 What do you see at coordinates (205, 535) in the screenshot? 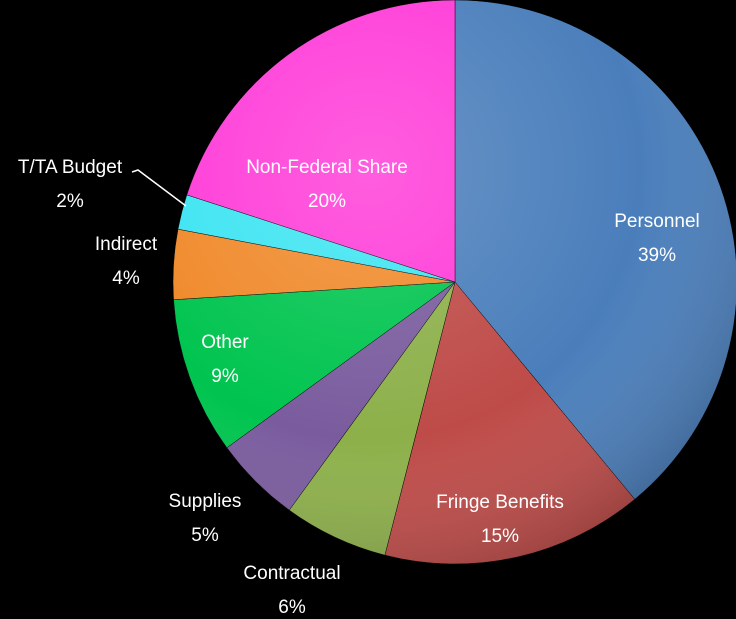
I see `slice-value-label: 5%` at bounding box center [205, 535].